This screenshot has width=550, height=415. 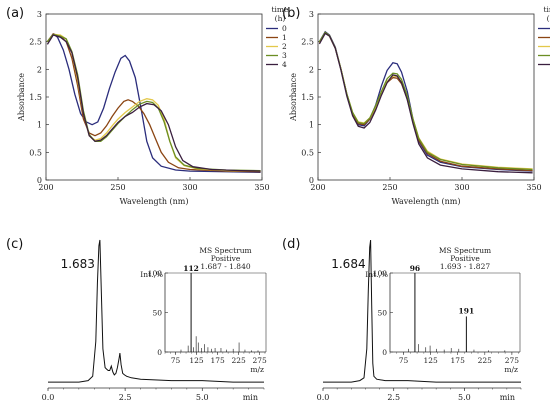 What do you see at coordinates (15, 13) in the screenshot?
I see `panel-letter-a: (a)` at bounding box center [15, 13].